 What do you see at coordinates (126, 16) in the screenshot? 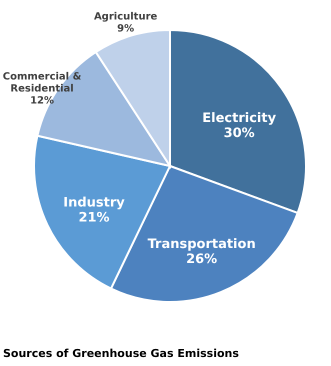
I see `slice-label: Agriculture` at bounding box center [126, 16].